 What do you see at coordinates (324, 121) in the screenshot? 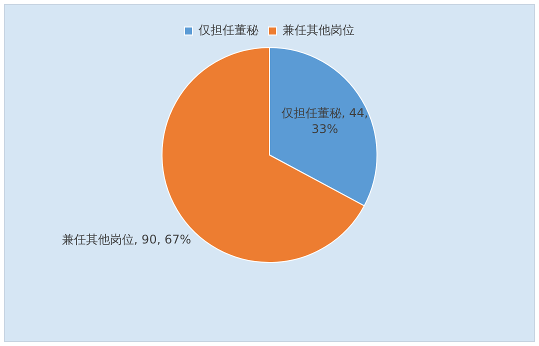
I see `data-label: 仅担任董秘, 44, 33%` at bounding box center [324, 121].